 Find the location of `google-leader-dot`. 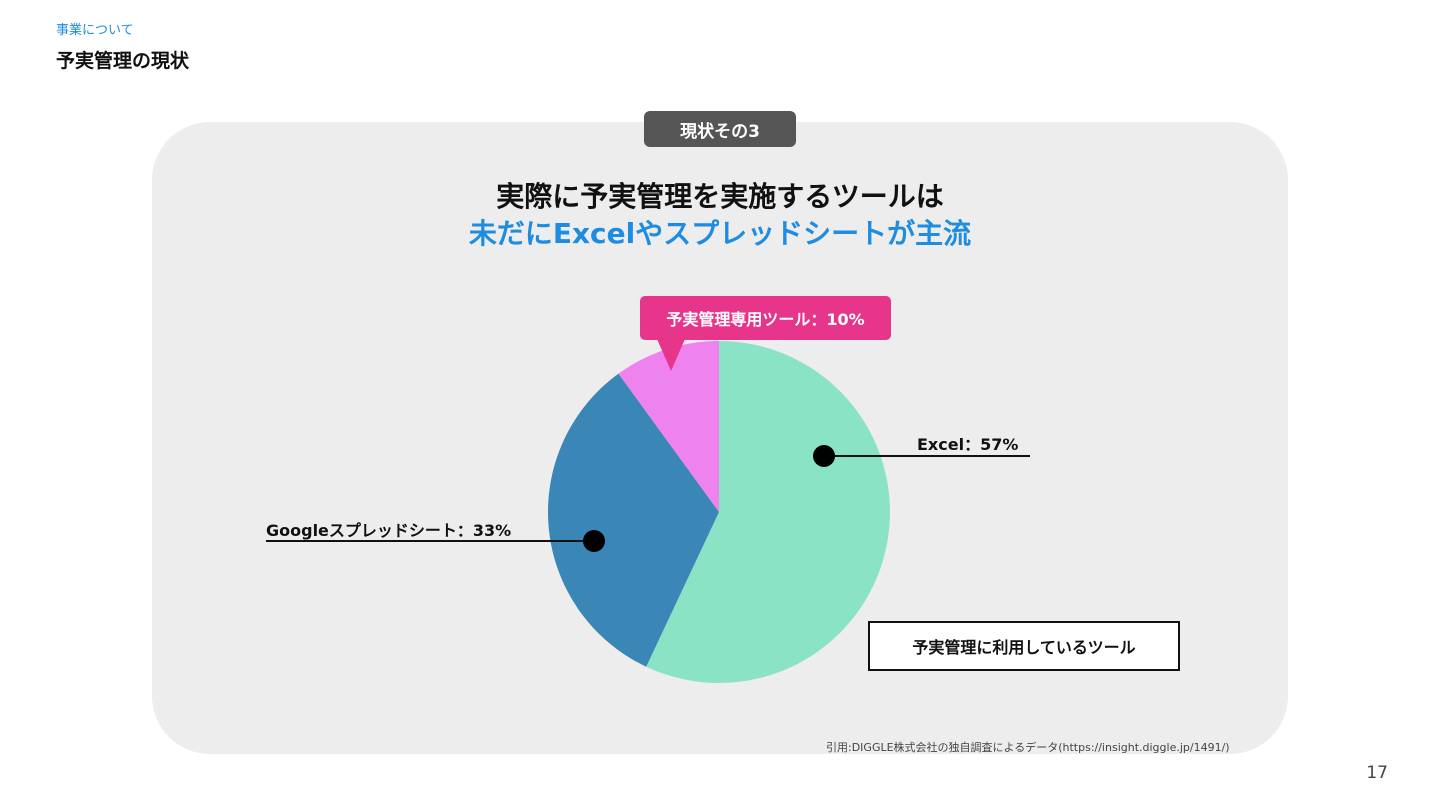

google-leader-dot is located at coordinates (594, 541).